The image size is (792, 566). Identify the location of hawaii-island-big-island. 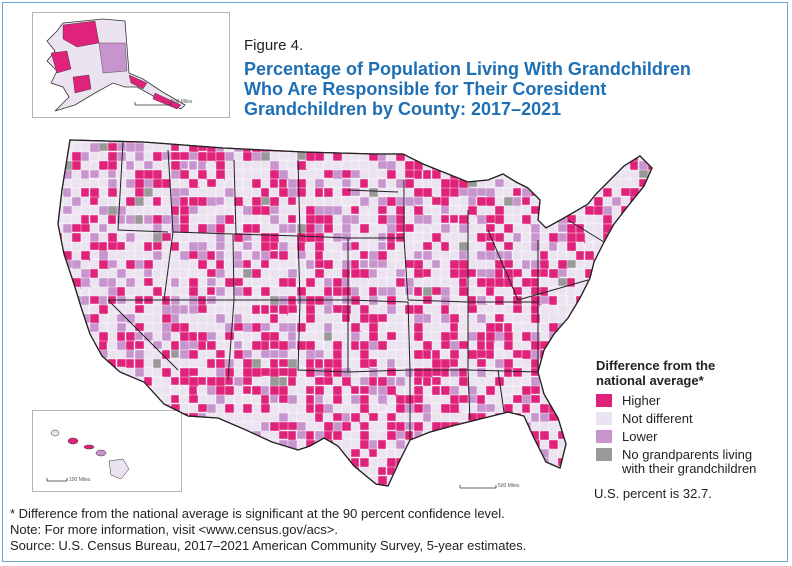
(119, 469).